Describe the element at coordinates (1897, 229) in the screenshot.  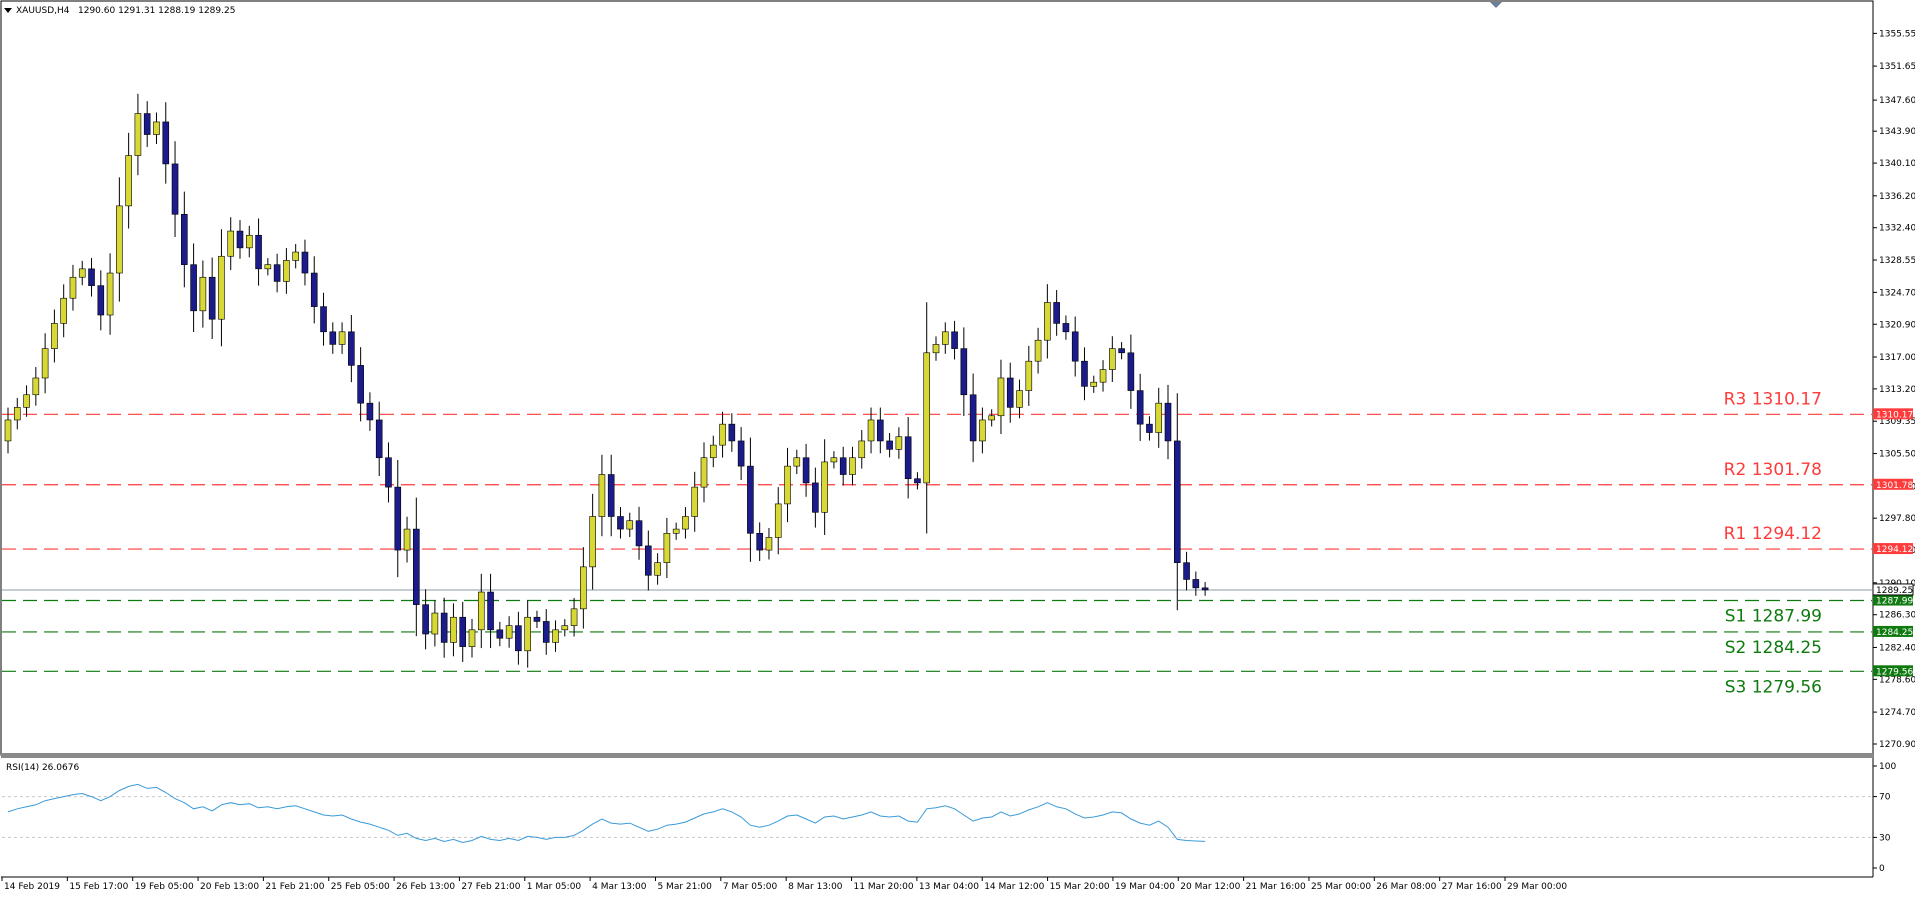
I see `price-tick-label: 1332.40` at that location.